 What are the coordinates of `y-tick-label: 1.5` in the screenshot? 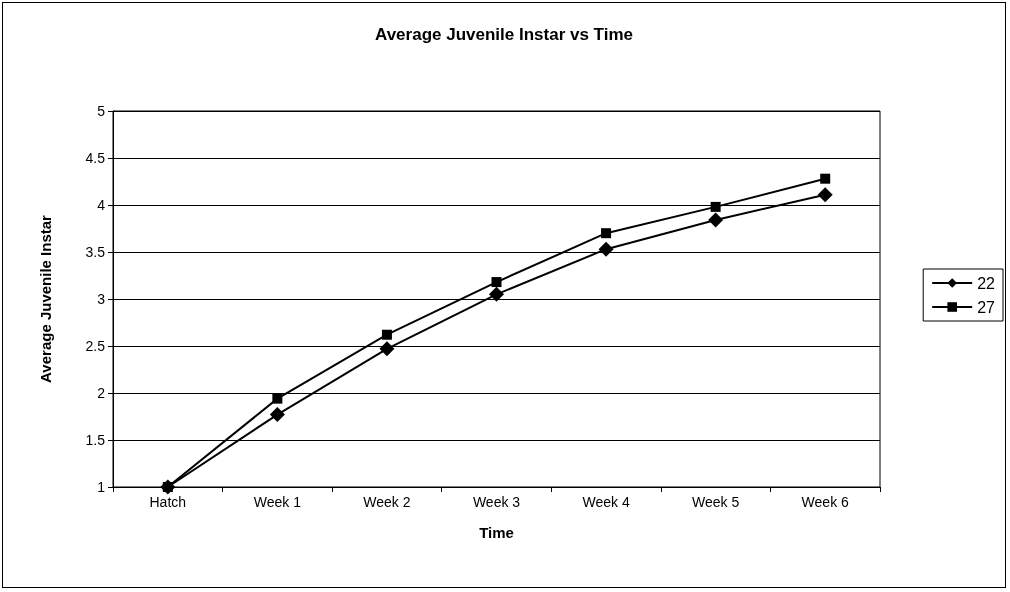 It's located at (95, 440).